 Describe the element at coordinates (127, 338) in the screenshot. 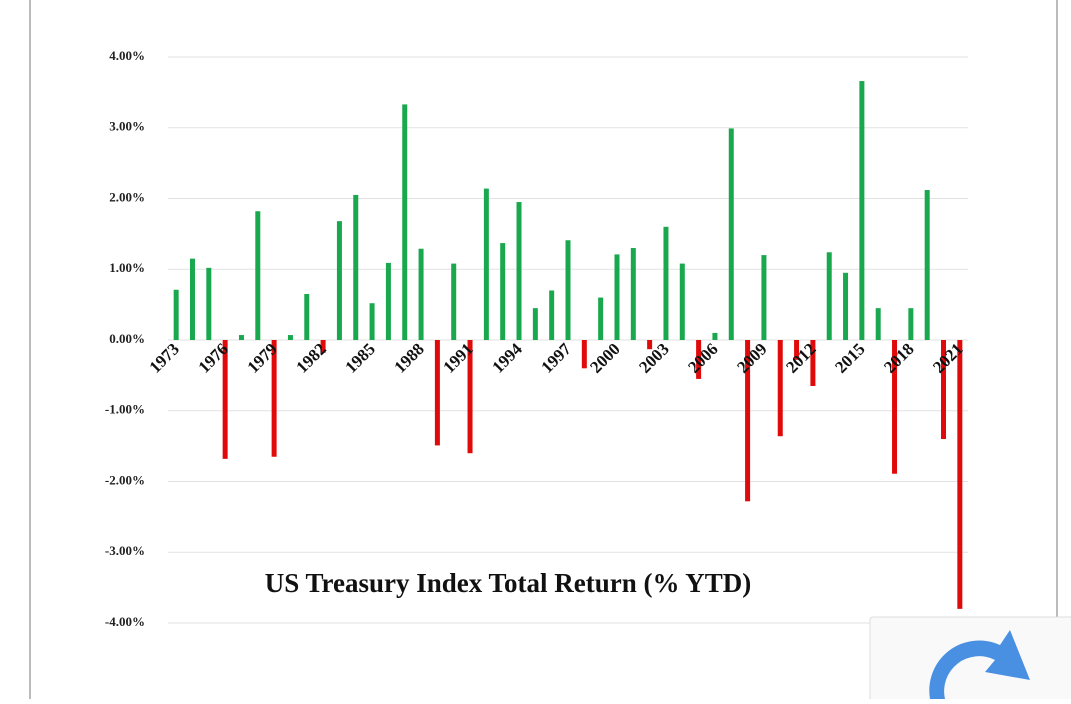

I see `y-tick-label: 0.00%` at that location.